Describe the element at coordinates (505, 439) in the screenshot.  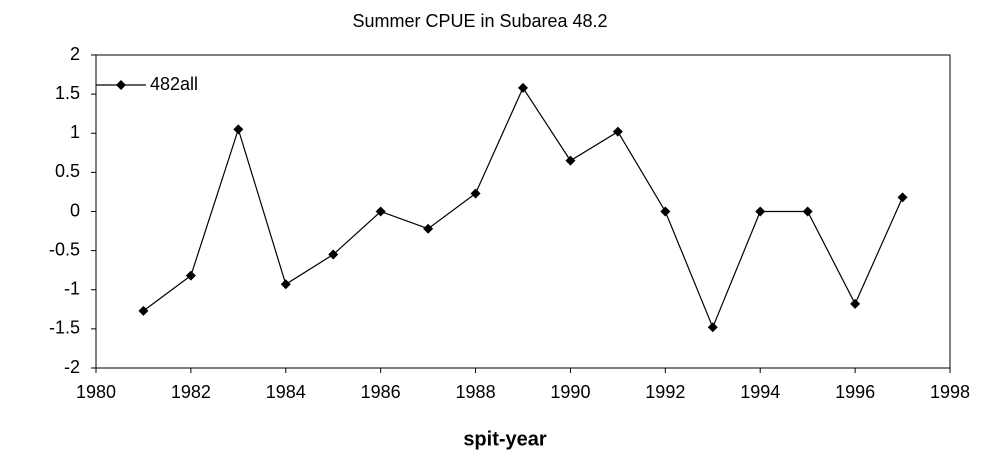
I see `x-axis-label: spit-year` at that location.